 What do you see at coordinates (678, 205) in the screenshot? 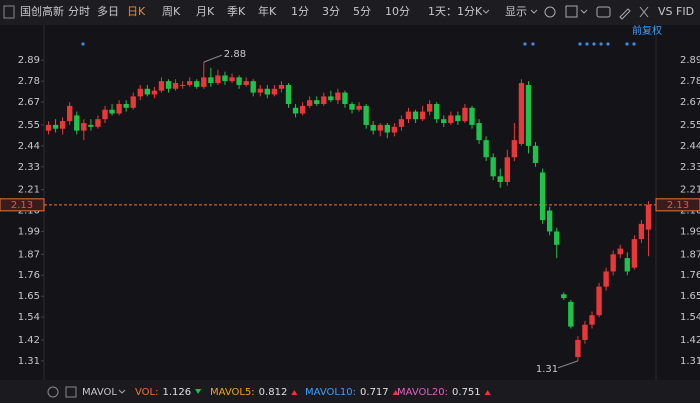
I see `price-tag-label: 2.13` at bounding box center [678, 205].